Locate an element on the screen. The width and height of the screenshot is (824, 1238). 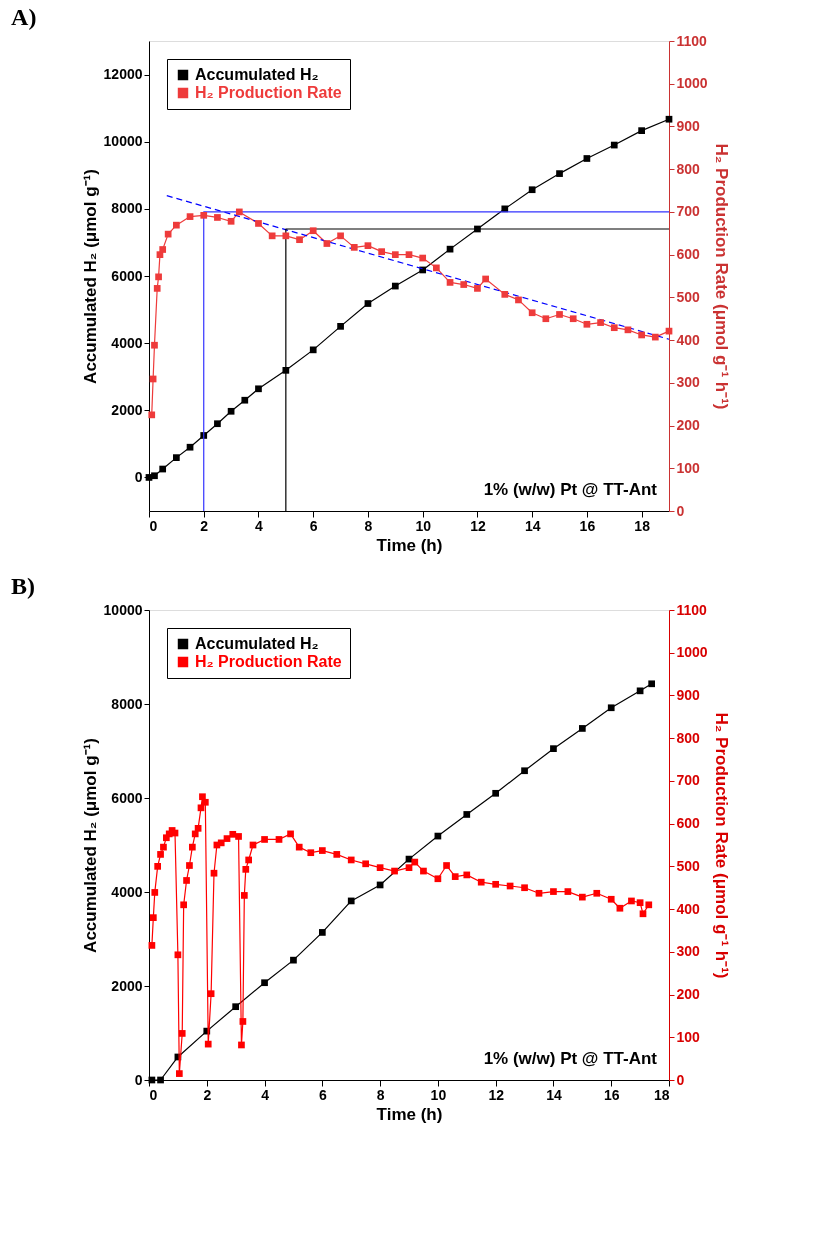
x-tick-label: 6 is located at coordinates (313, 525).